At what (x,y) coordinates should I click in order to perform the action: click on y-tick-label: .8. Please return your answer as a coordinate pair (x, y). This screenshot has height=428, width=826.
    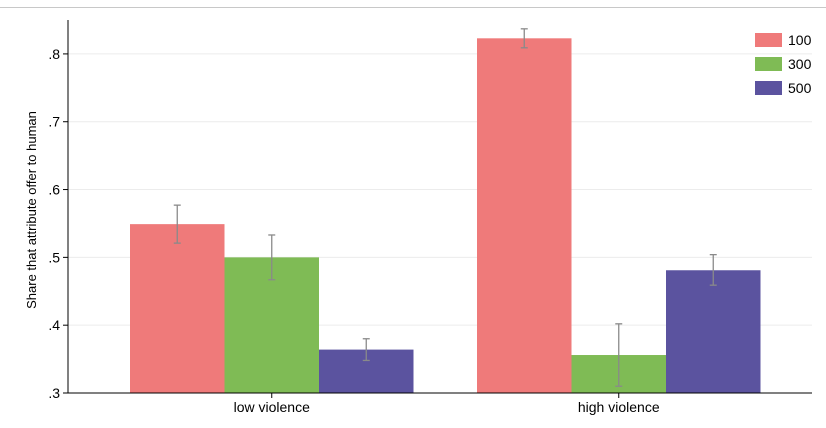
    Looking at the image, I should click on (54, 54).